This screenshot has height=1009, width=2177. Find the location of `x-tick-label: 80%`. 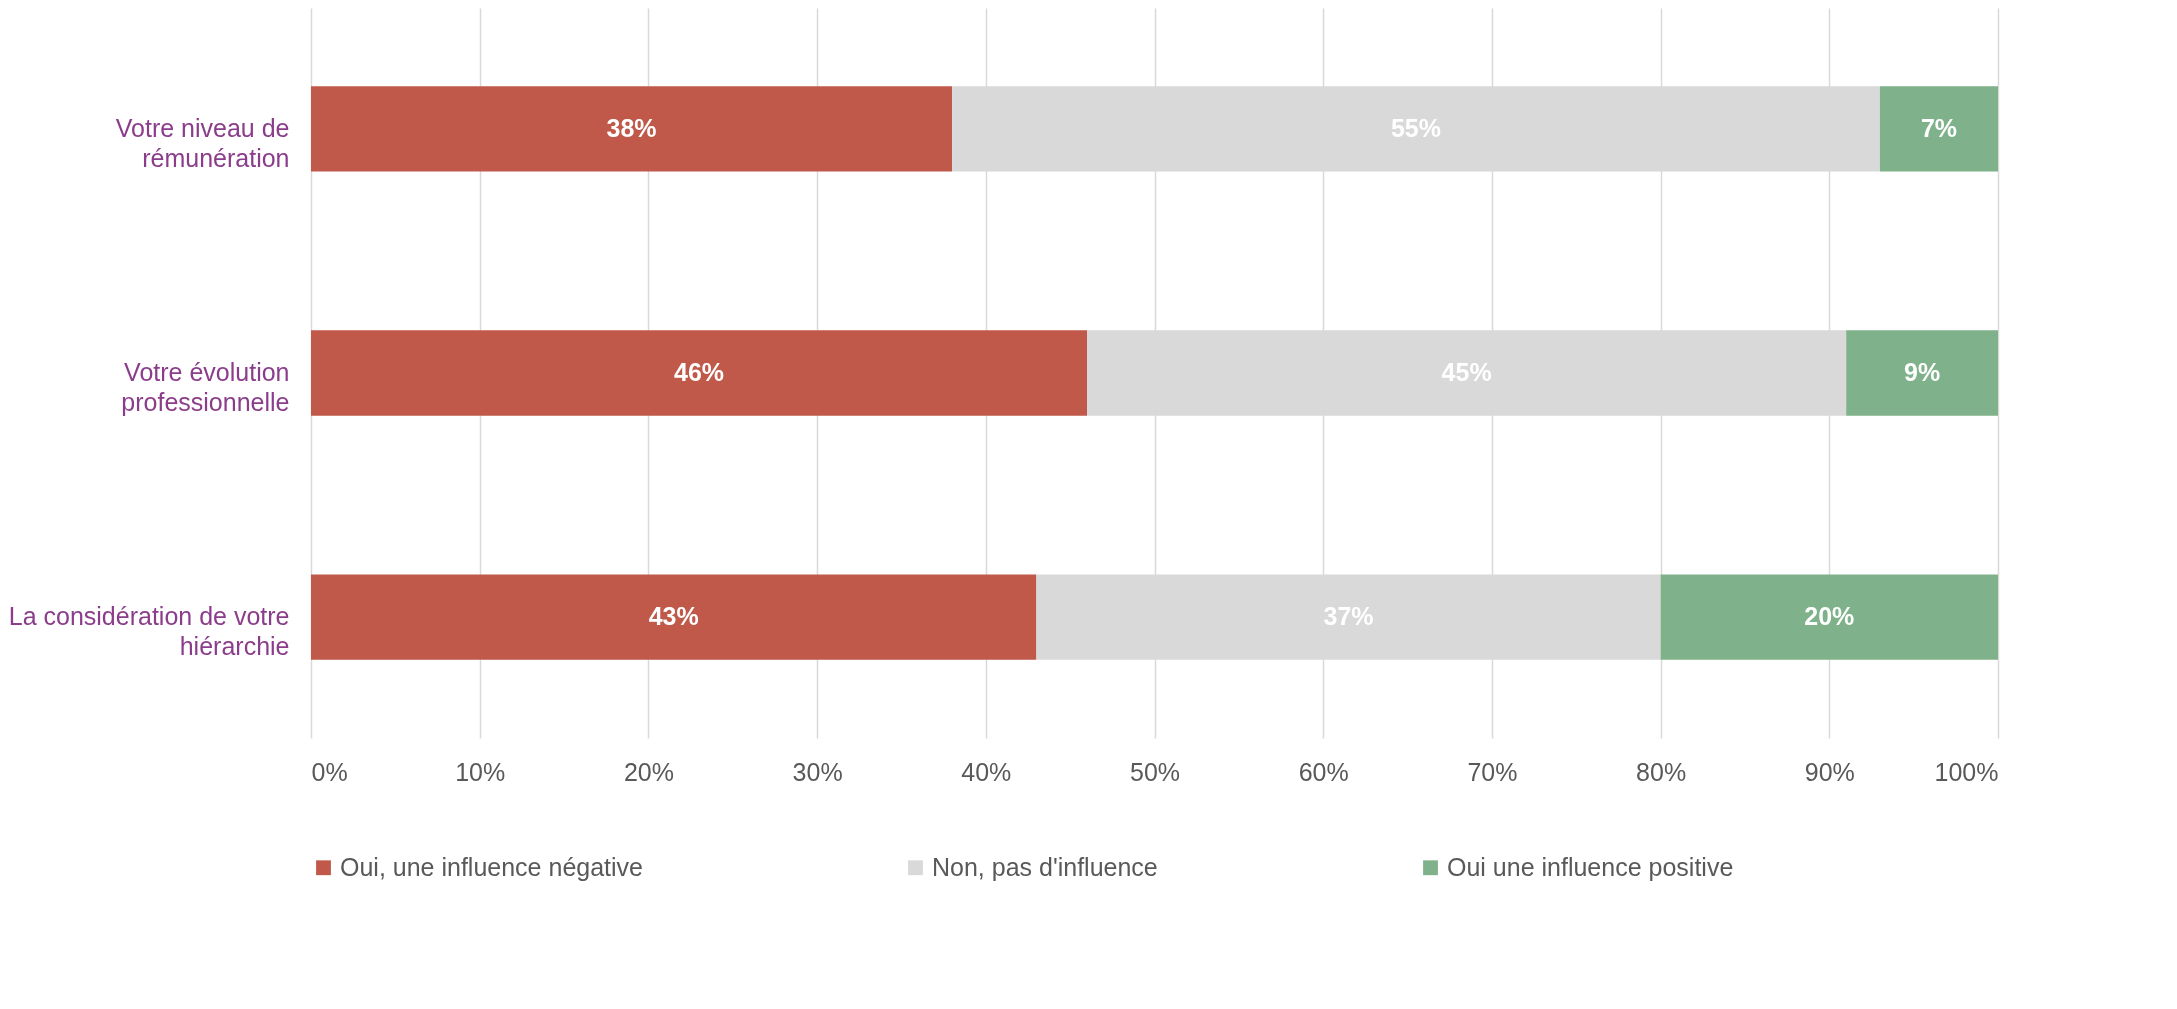

x-tick-label: 80% is located at coordinates (1661, 771).